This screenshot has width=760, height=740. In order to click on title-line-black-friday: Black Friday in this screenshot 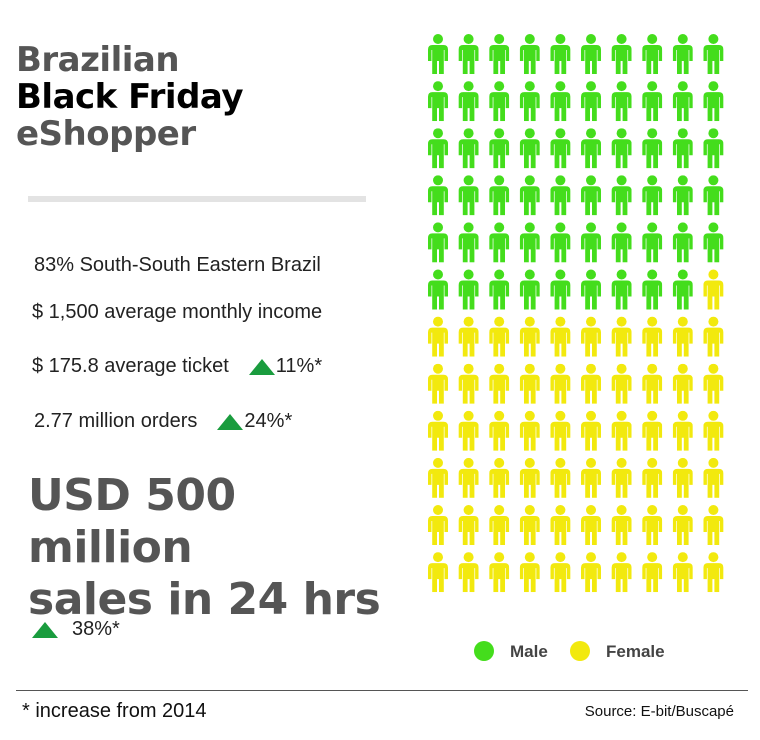, I will do `click(130, 97)`.